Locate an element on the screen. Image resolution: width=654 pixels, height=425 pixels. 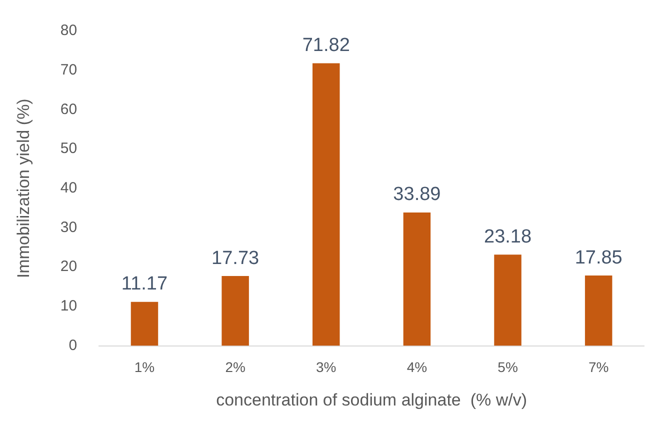
y-tick-label: 70 is located at coordinates (69, 69).